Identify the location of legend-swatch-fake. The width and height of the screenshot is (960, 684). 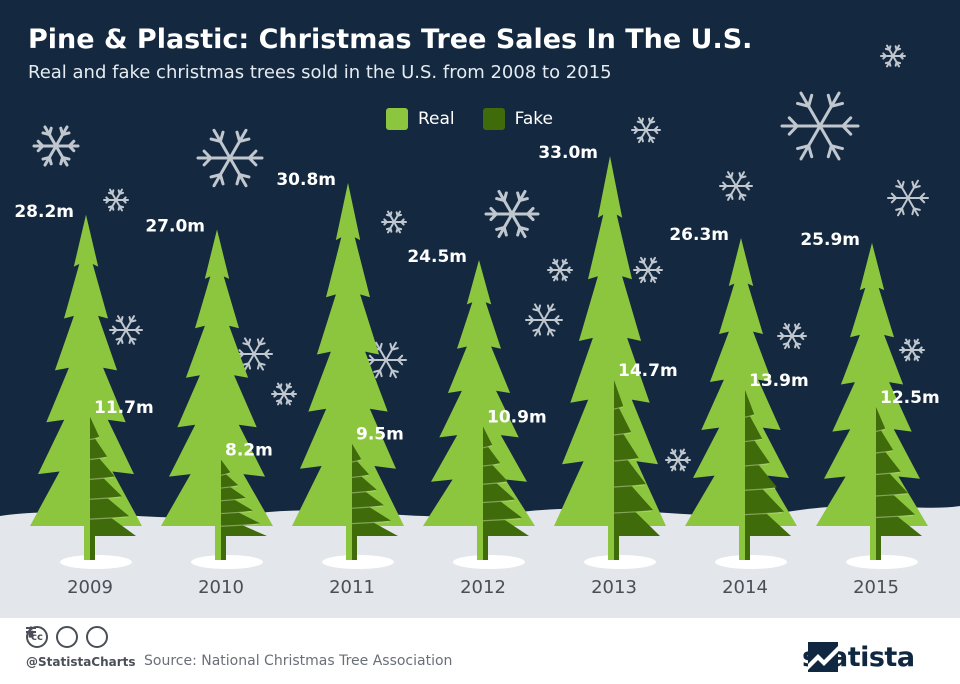
(493, 119).